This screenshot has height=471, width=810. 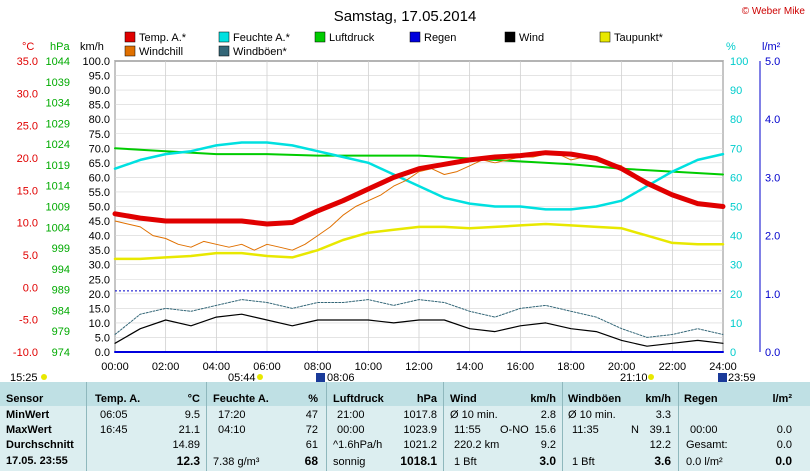 I want to click on rain-time: 00:00, so click(x=704, y=430).